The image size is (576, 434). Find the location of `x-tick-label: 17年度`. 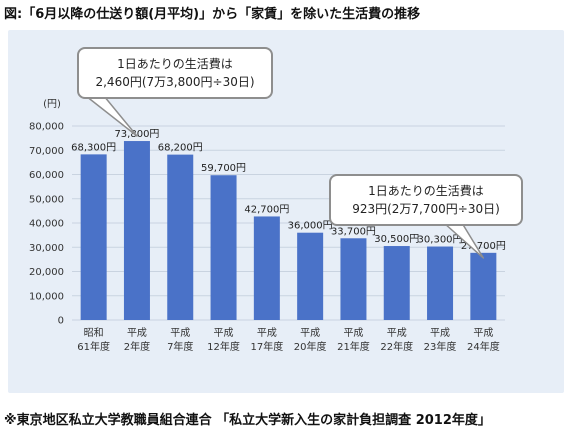

x-tick-label: 17年度 is located at coordinates (266, 346).